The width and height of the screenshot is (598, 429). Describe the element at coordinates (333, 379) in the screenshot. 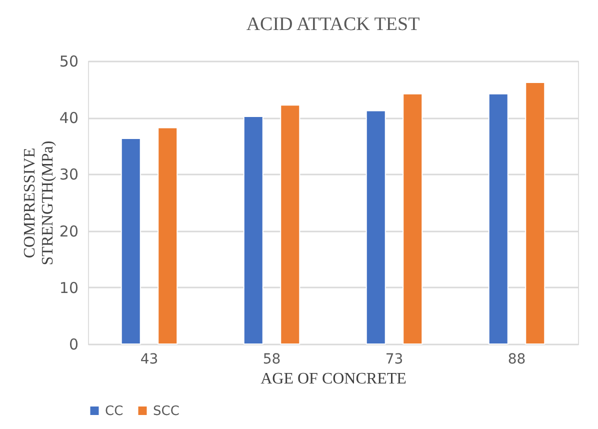

I see `x-axis-title: AGE OF CONCRETE` at that location.